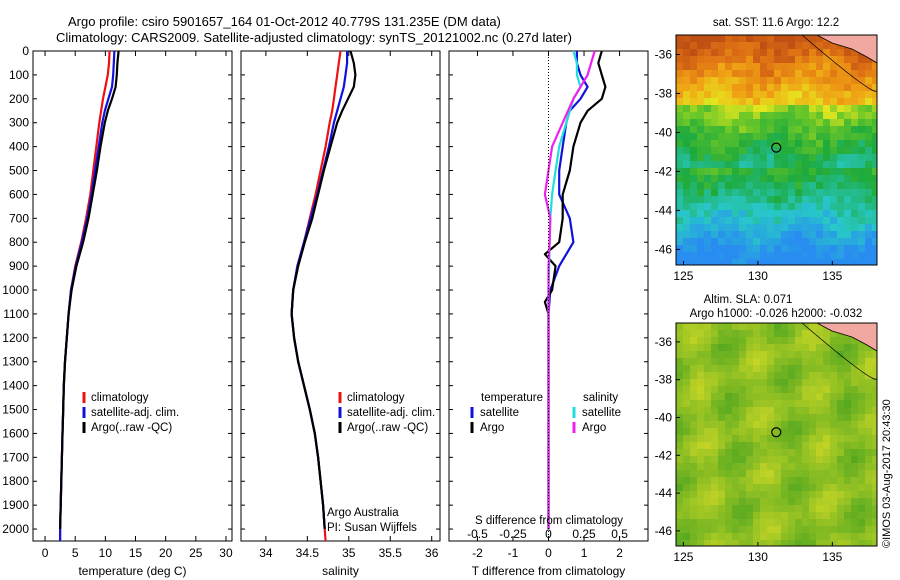 The width and height of the screenshot is (900, 580). Describe the element at coordinates (120, 398) in the screenshot. I see `legend-entry: climatology` at that location.